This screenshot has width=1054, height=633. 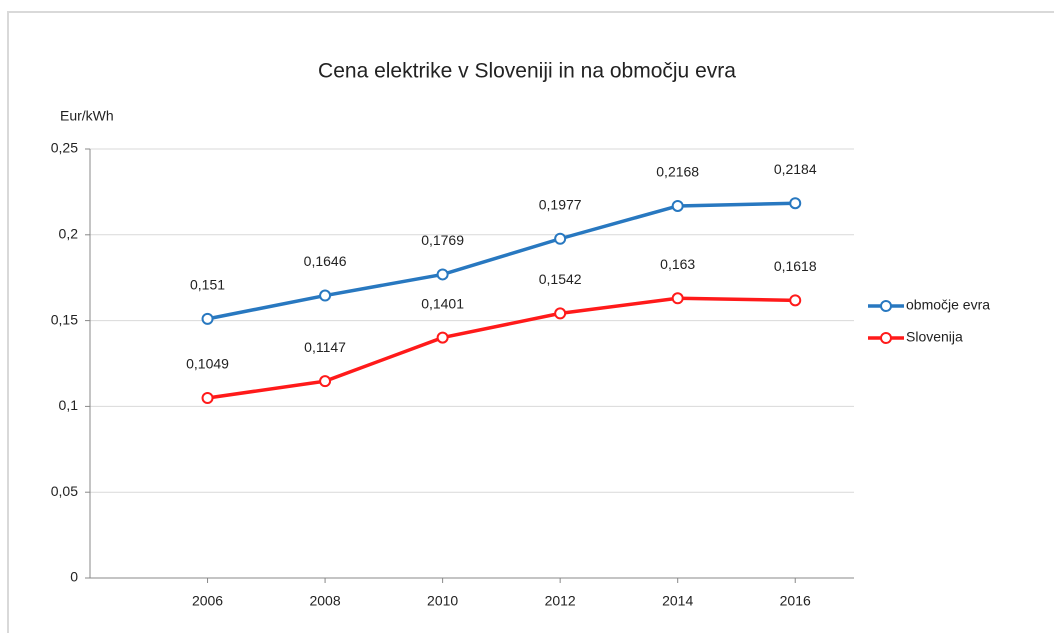 What do you see at coordinates (207, 601) in the screenshot?
I see `x-tick-label: 2006` at bounding box center [207, 601].